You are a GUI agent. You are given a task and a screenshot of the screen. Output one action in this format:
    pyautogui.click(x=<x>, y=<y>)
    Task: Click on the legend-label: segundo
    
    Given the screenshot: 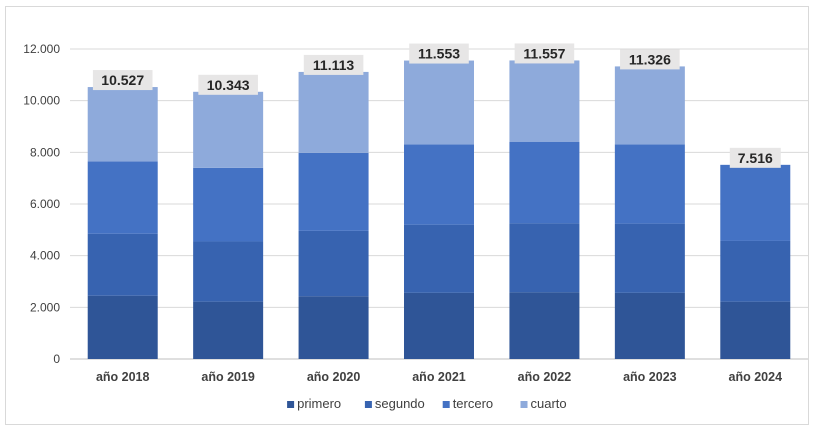 What is the action you would take?
    pyautogui.click(x=400, y=403)
    